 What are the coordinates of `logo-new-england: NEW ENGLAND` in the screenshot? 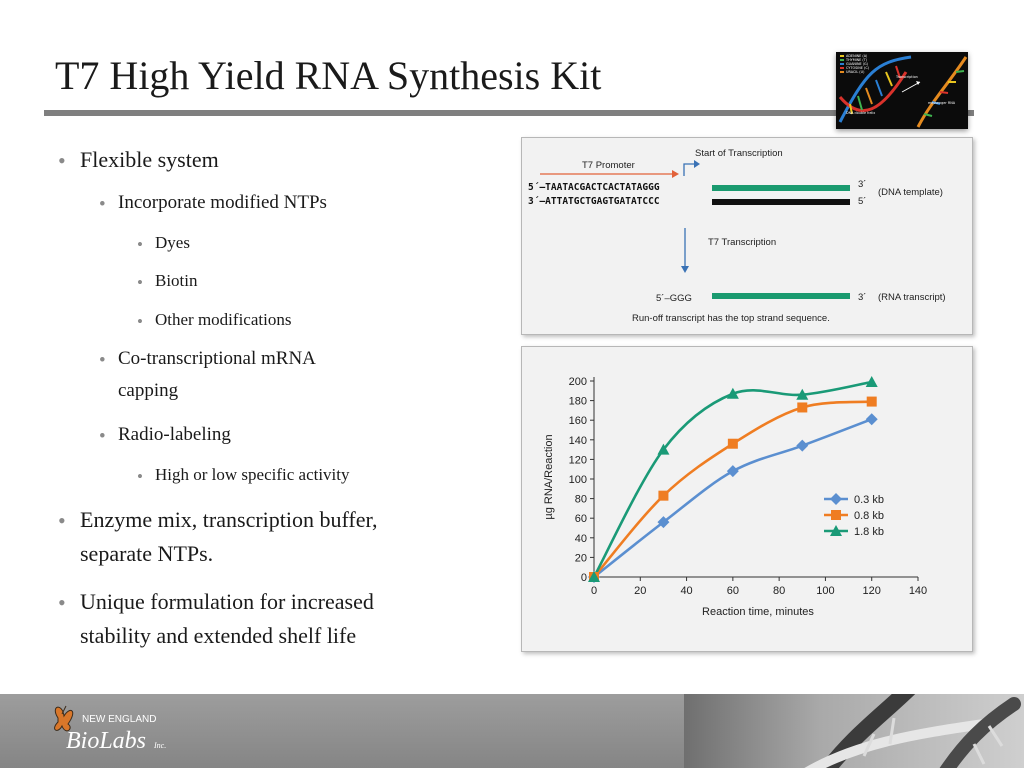 It's located at (119, 719).